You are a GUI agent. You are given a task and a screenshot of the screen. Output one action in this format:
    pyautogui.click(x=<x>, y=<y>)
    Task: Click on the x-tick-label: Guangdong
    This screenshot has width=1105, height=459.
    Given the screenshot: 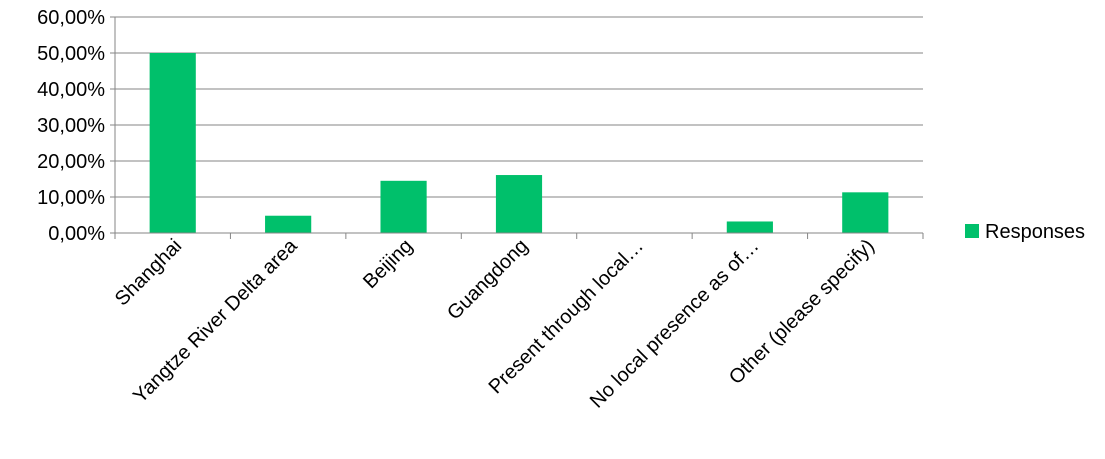 What is the action you would take?
    pyautogui.click(x=487, y=279)
    